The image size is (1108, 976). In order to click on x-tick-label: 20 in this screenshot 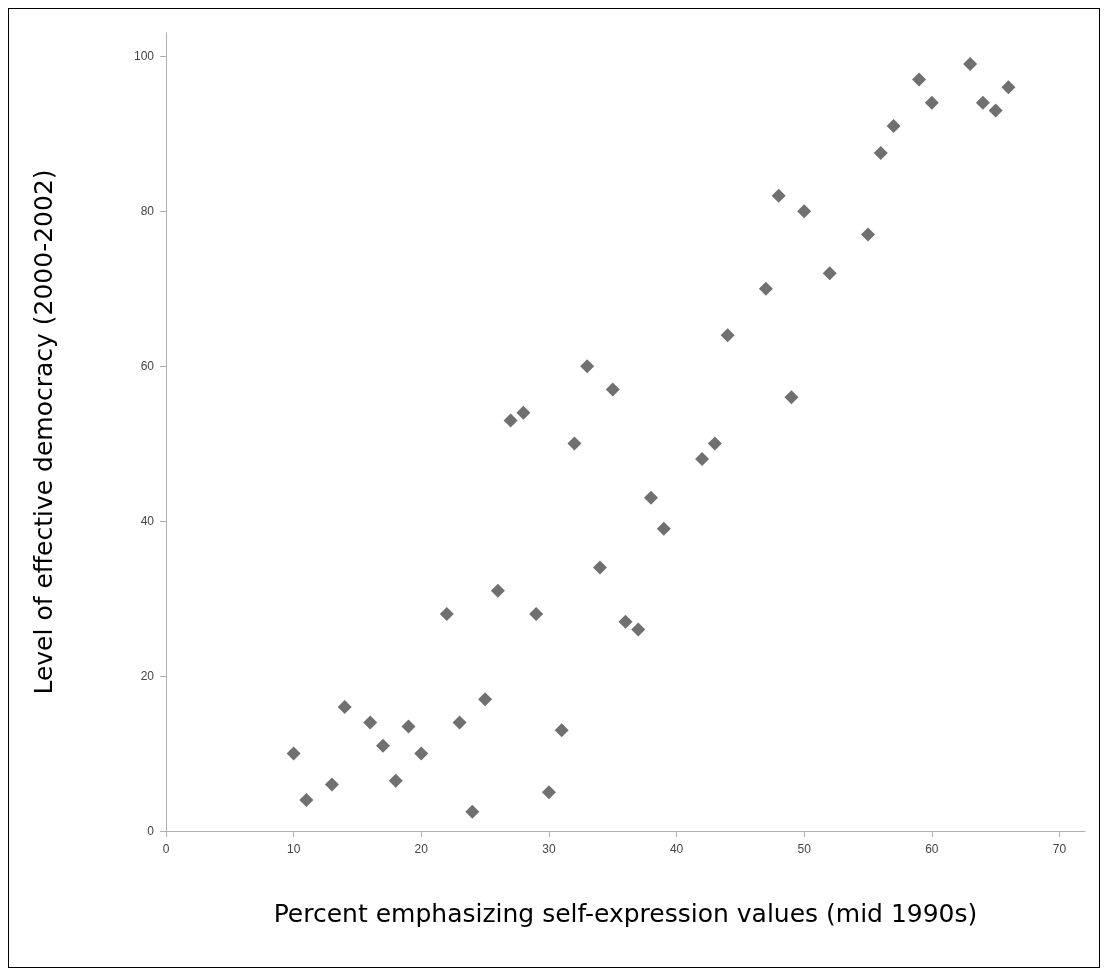, I will do `click(421, 849)`.